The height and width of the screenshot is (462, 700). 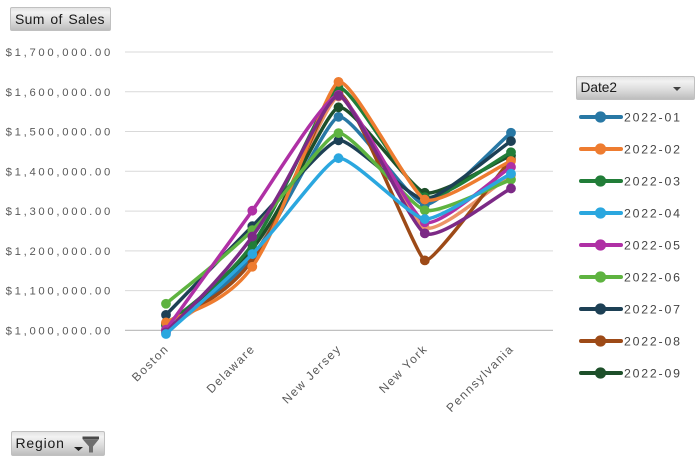 What do you see at coordinates (653, 246) in the screenshot?
I see `svg-text: 2022-05` at bounding box center [653, 246].